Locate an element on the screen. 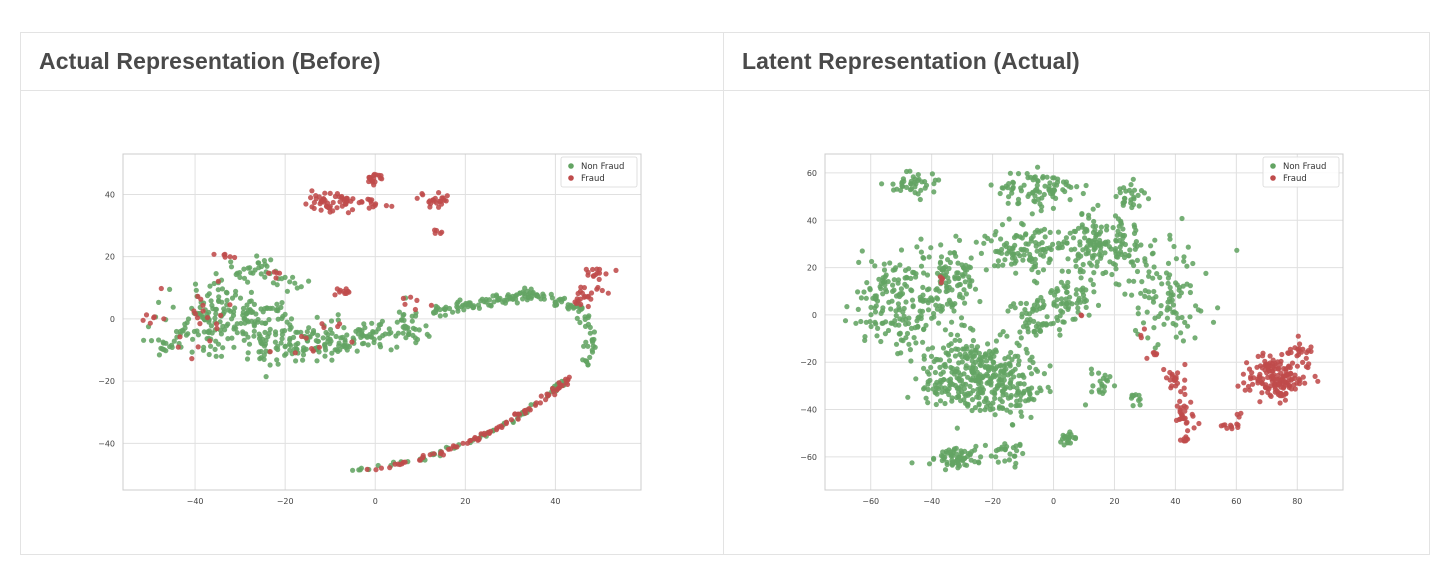  y-tick-label: 20 is located at coordinates (812, 268).